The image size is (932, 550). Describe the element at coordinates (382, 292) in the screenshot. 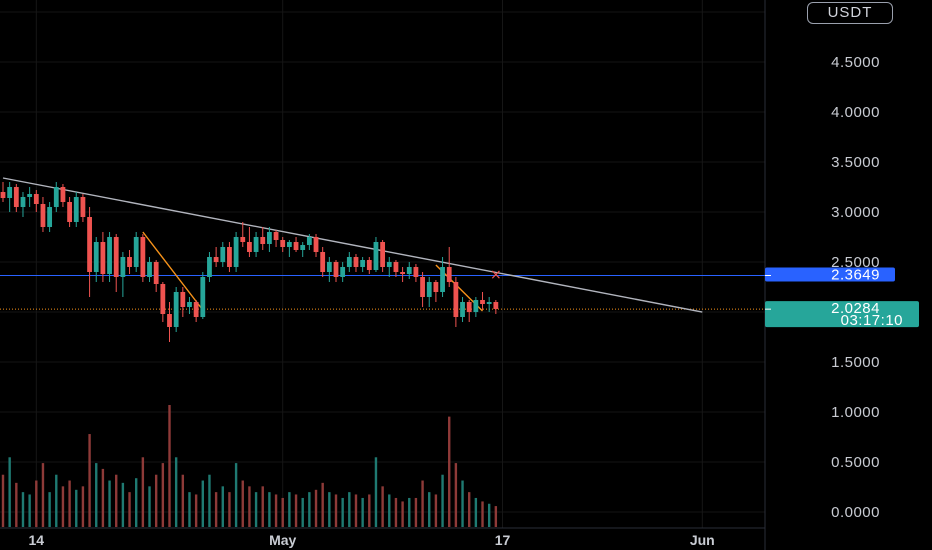

I see `price-lines` at that location.